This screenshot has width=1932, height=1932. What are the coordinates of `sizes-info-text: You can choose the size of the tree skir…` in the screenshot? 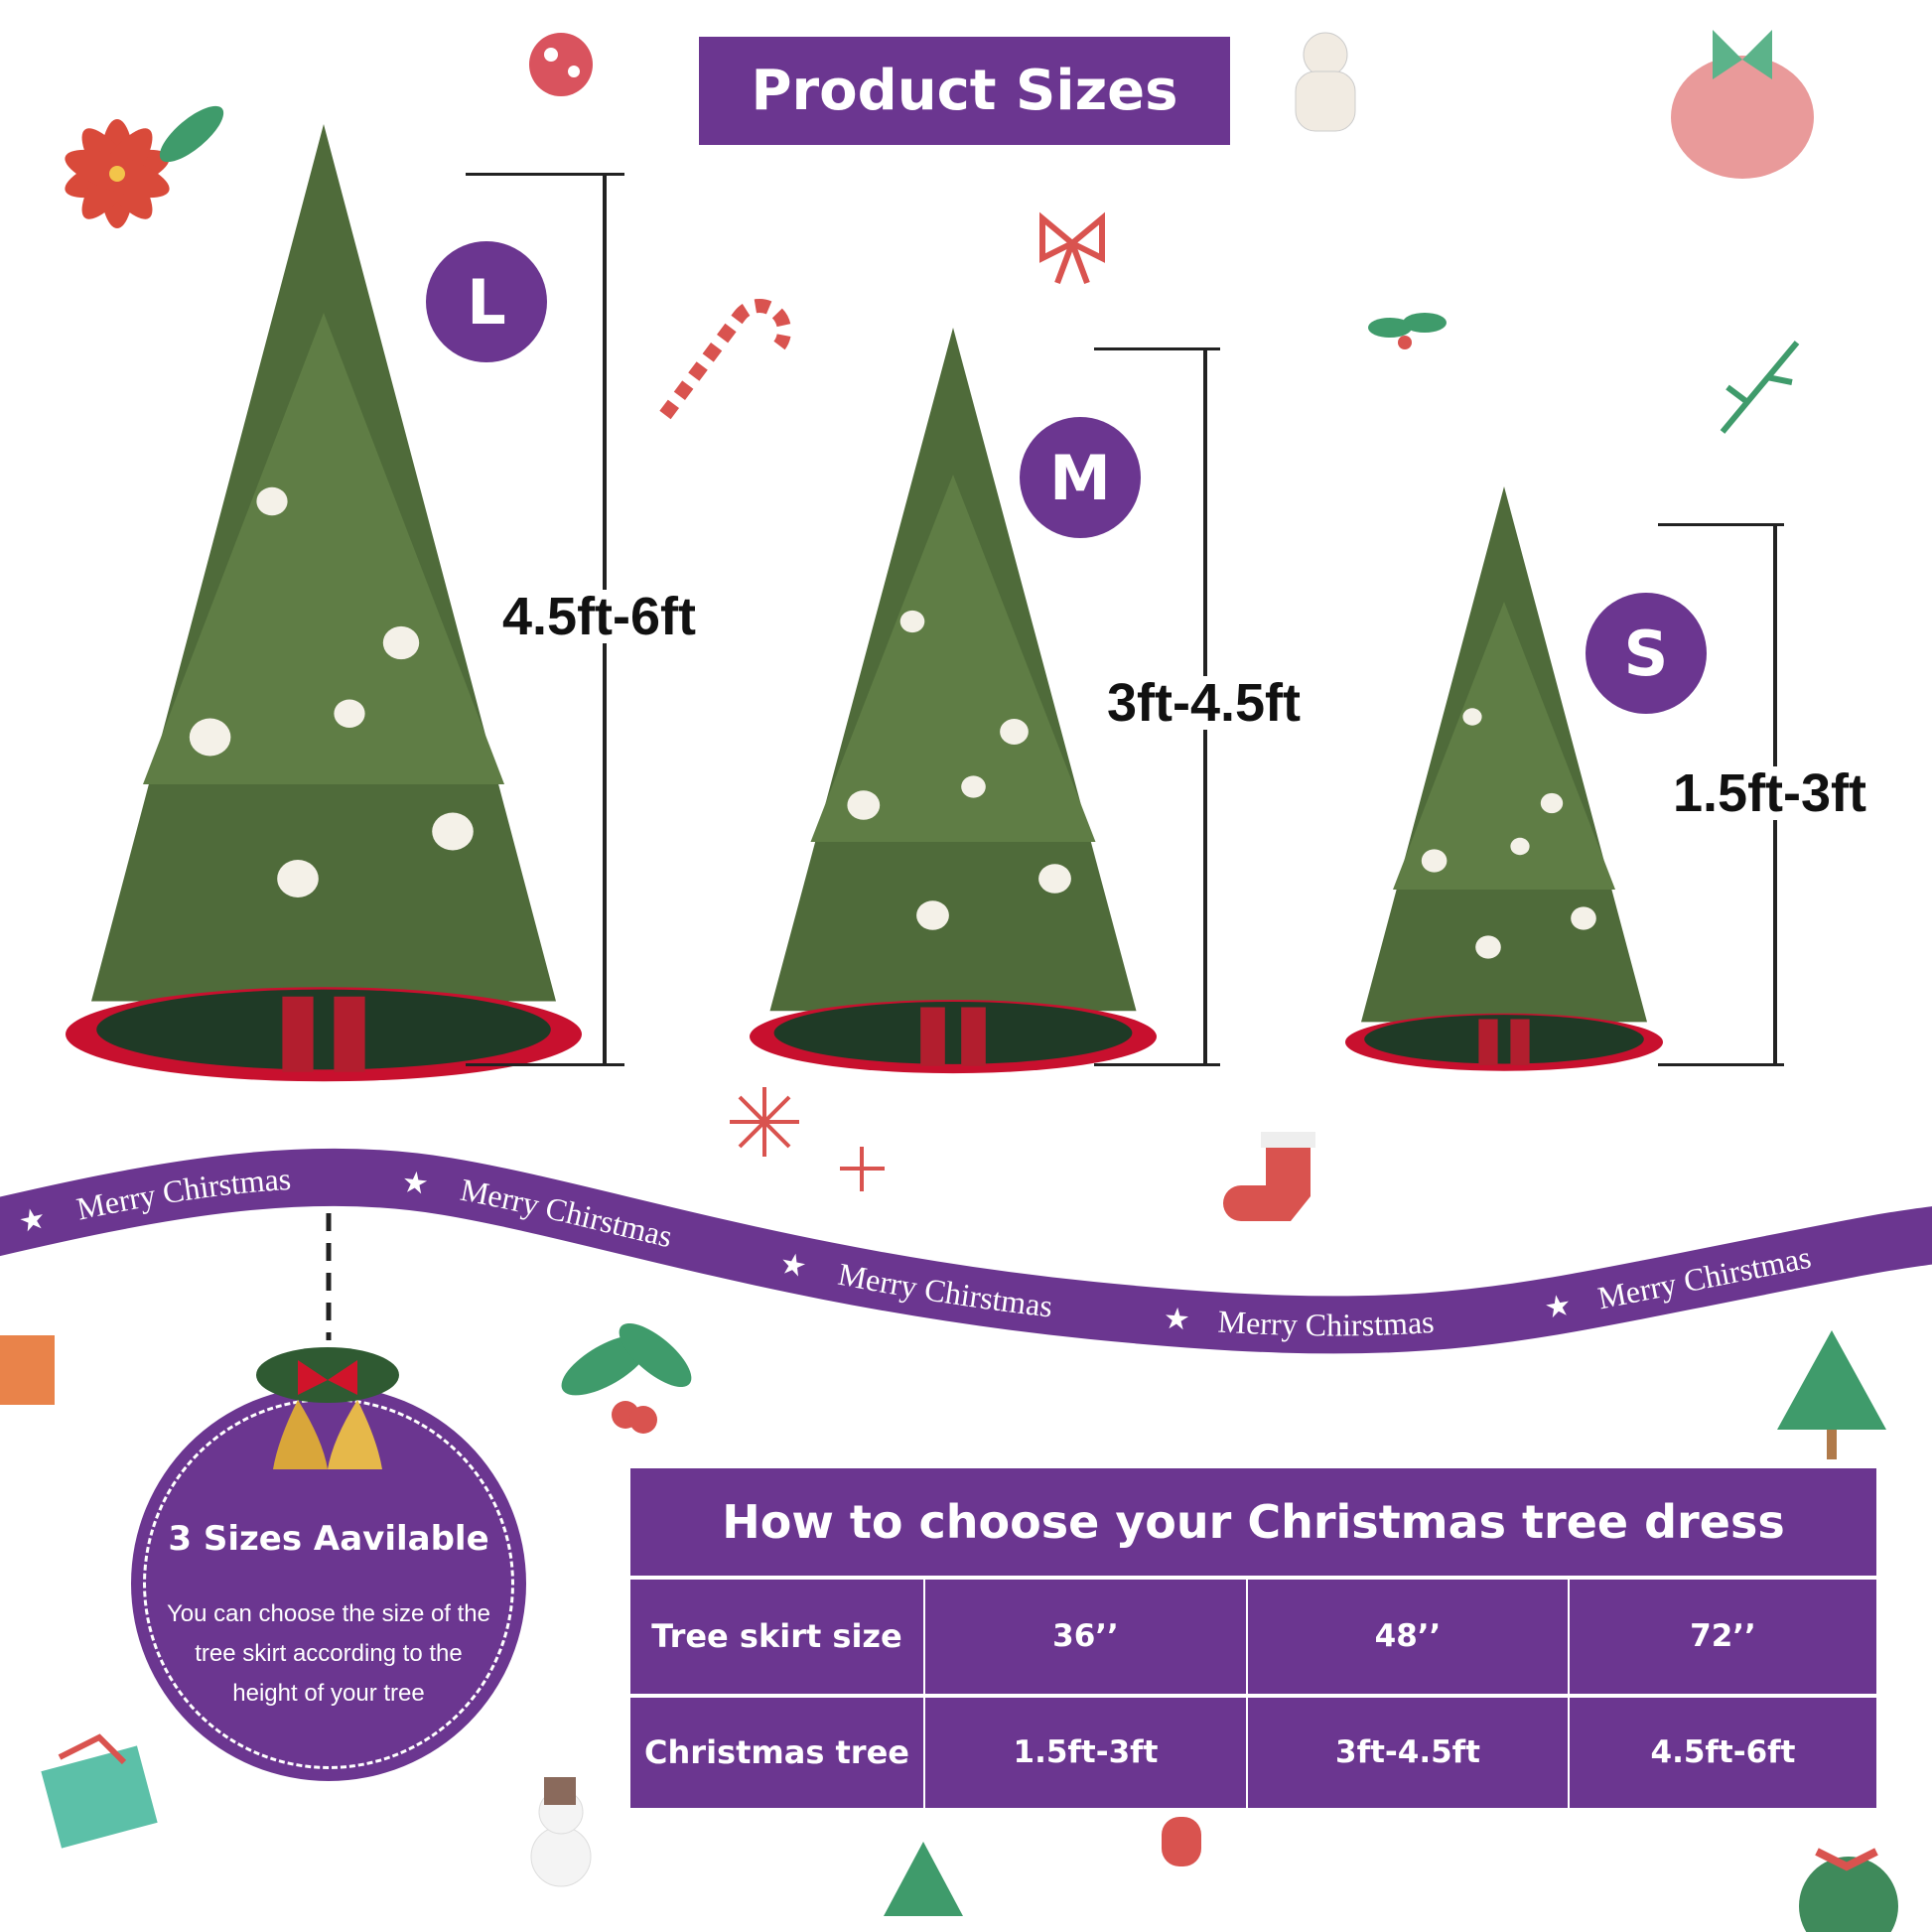 It's located at (328, 1654).